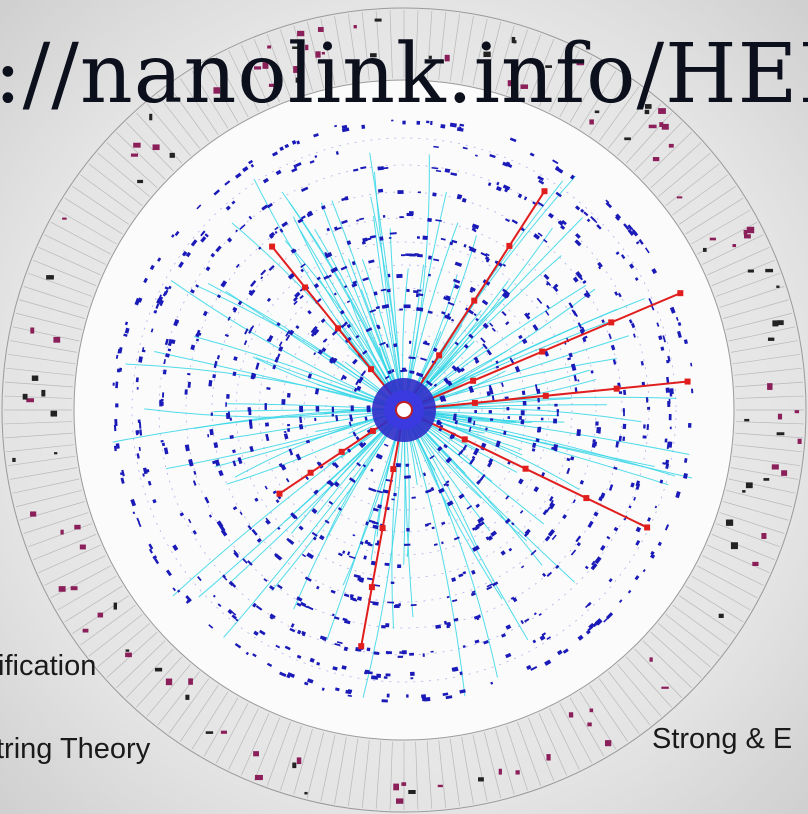 Image resolution: width=808 pixels, height=814 pixels. What do you see at coordinates (48, 666) in the screenshot?
I see `topic-label-unification: ification` at bounding box center [48, 666].